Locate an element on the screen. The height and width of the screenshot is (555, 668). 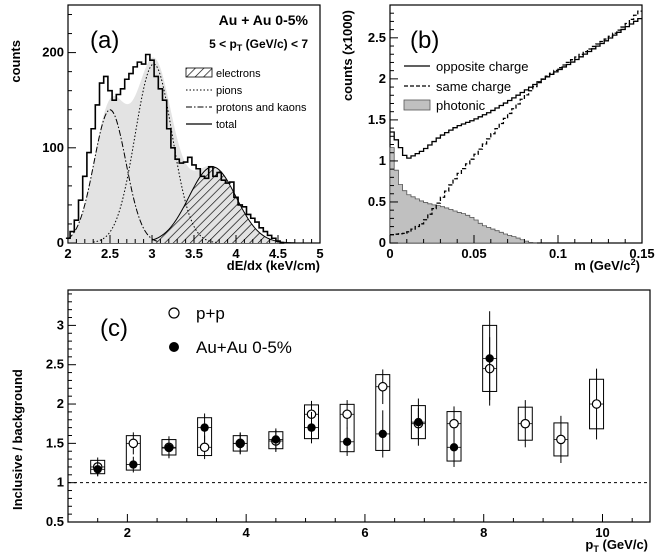
panel-c-xtick-label: 6 is located at coordinates (364, 532).